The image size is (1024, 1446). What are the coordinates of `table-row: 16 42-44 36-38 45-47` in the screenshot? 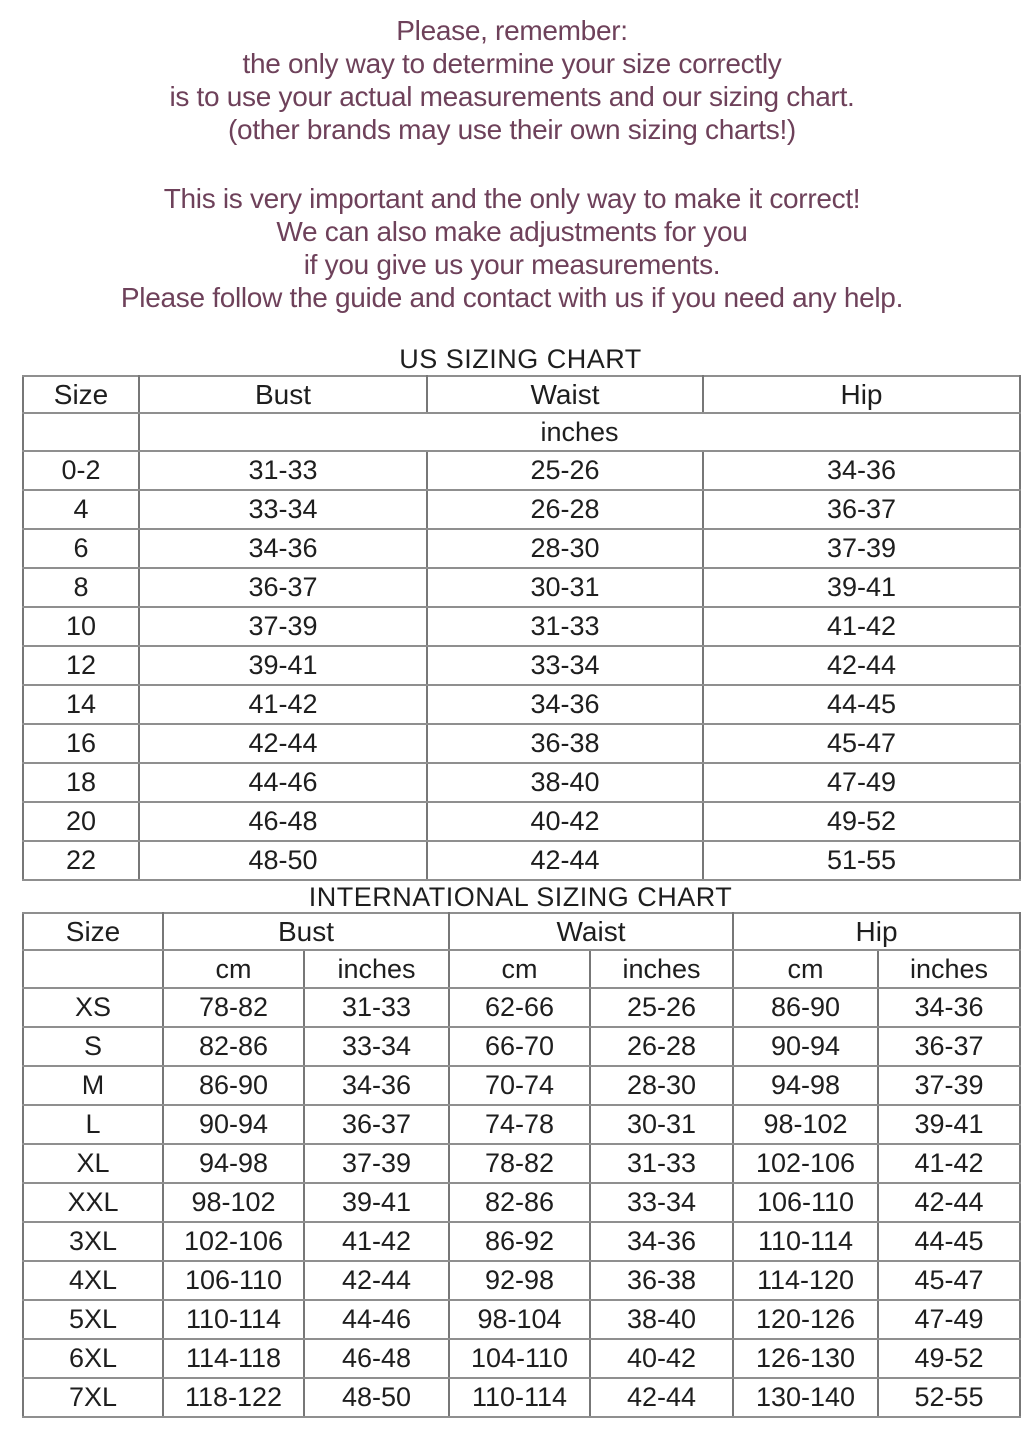 It's located at (521, 743).